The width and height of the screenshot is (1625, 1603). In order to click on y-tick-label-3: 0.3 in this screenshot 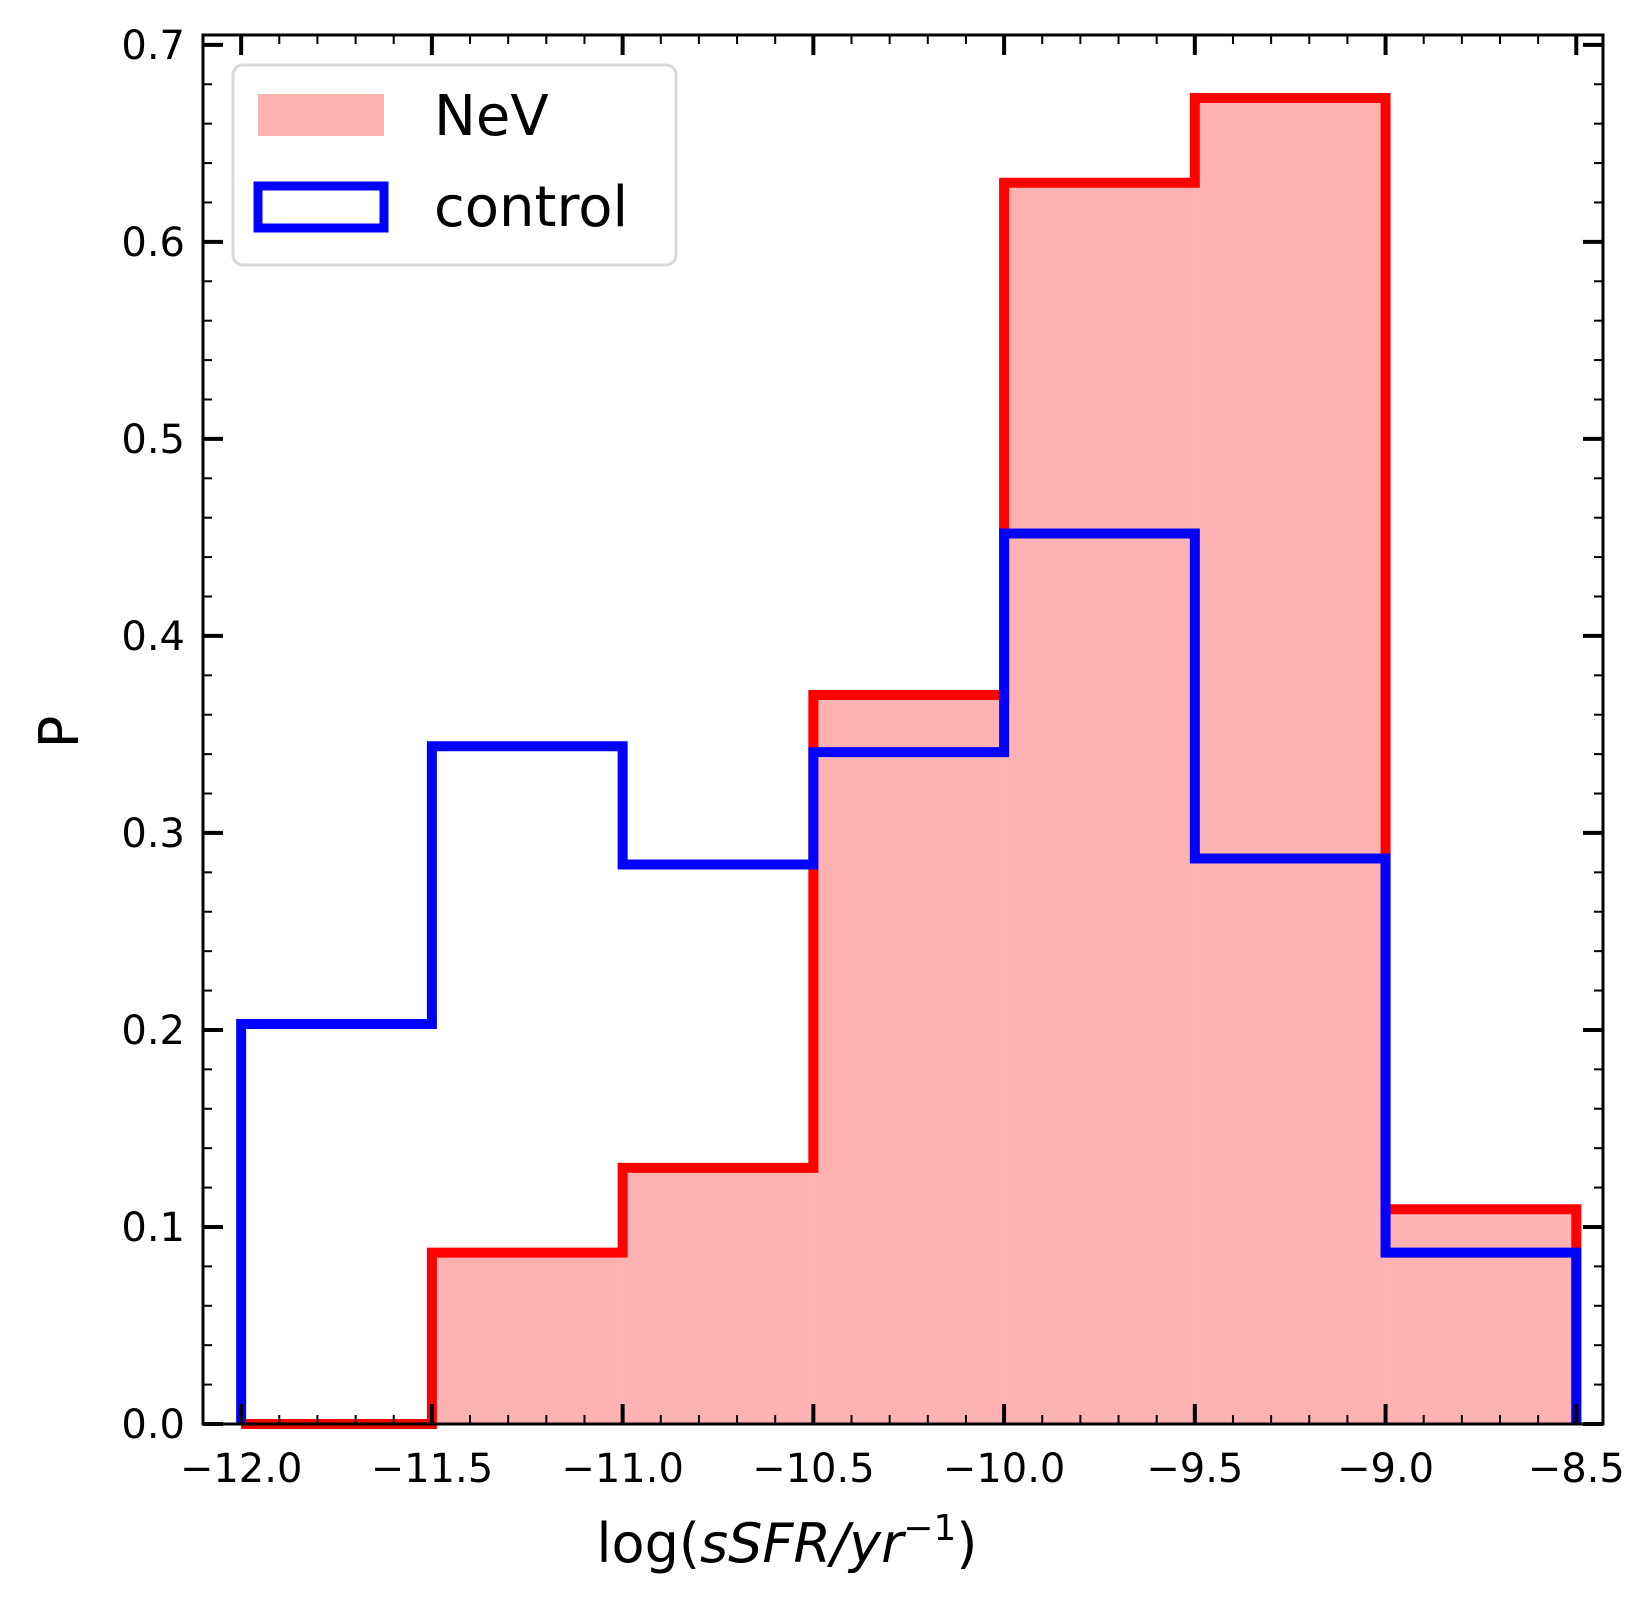, I will do `click(153, 834)`.